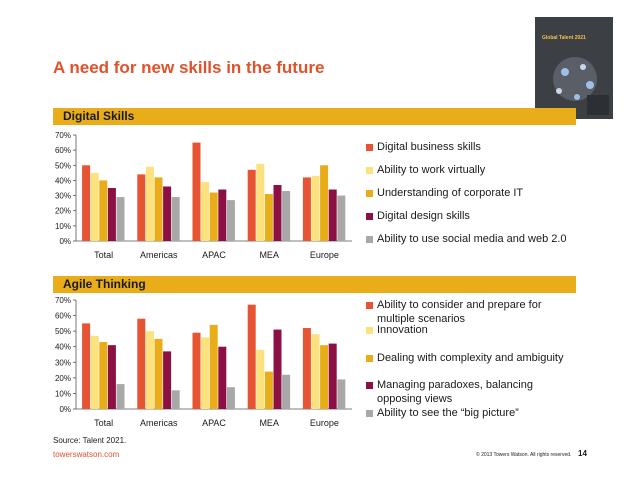 Image resolution: width=638 pixels, height=493 pixels. I want to click on source-note: Source: Talent 2021., so click(90, 440).